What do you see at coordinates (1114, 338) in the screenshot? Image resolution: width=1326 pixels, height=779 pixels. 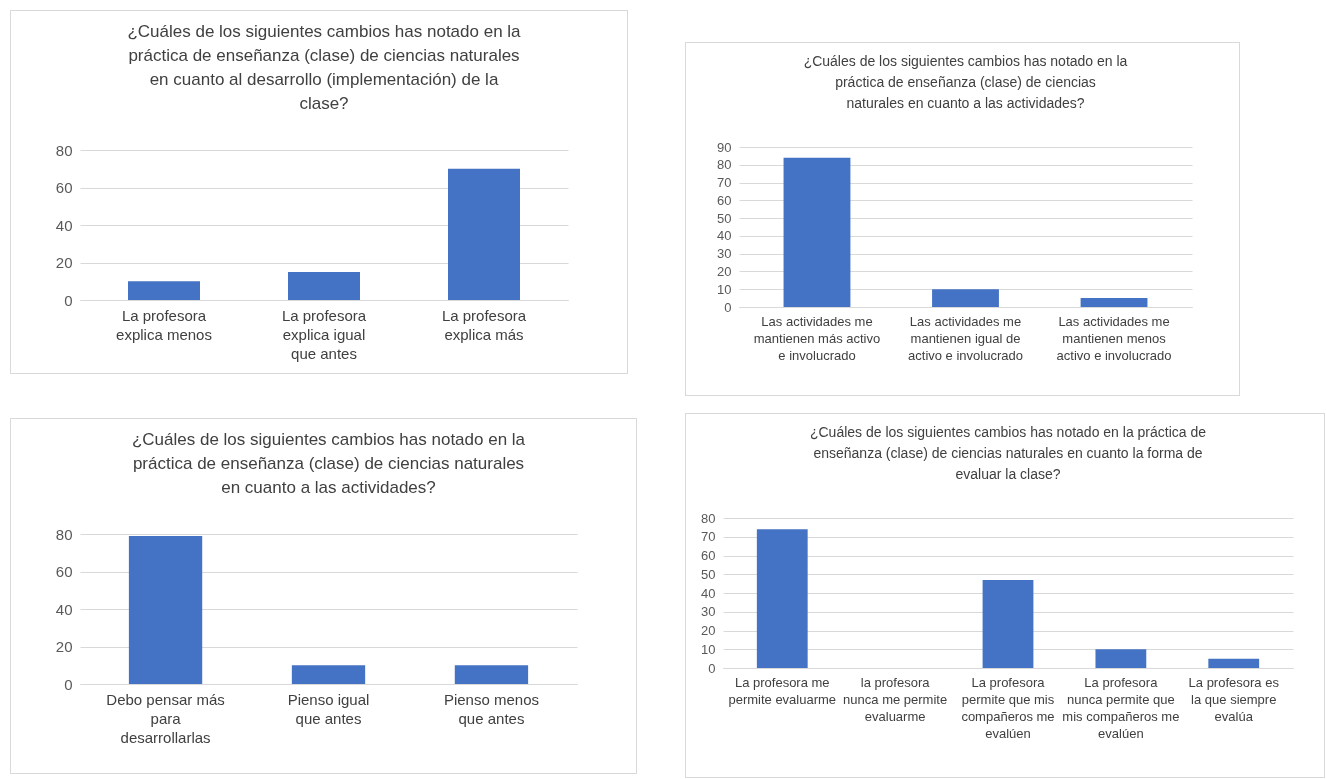 I see `x-tick-label: Las actividades me mantienen menos activo e involucrado` at bounding box center [1114, 338].